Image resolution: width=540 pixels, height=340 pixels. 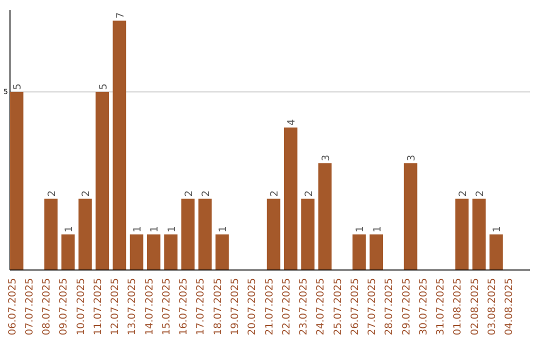 I want to click on x-tick-label: 16.07.2025, so click(x=184, y=307).